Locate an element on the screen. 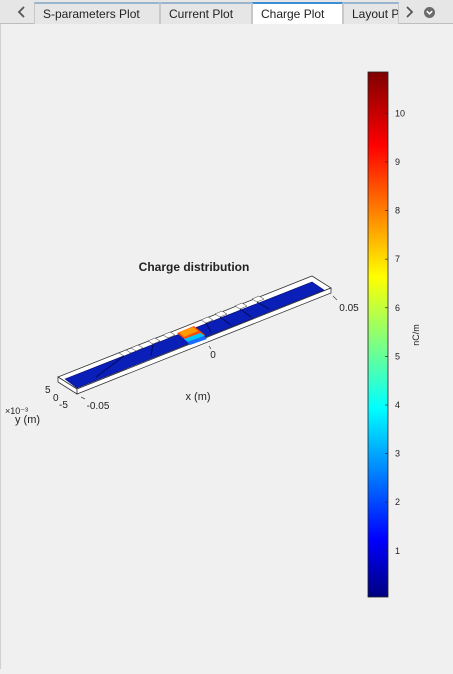 Image resolution: width=453 pixels, height=674 pixels. colorbar-tick-label: 6 is located at coordinates (397, 308).